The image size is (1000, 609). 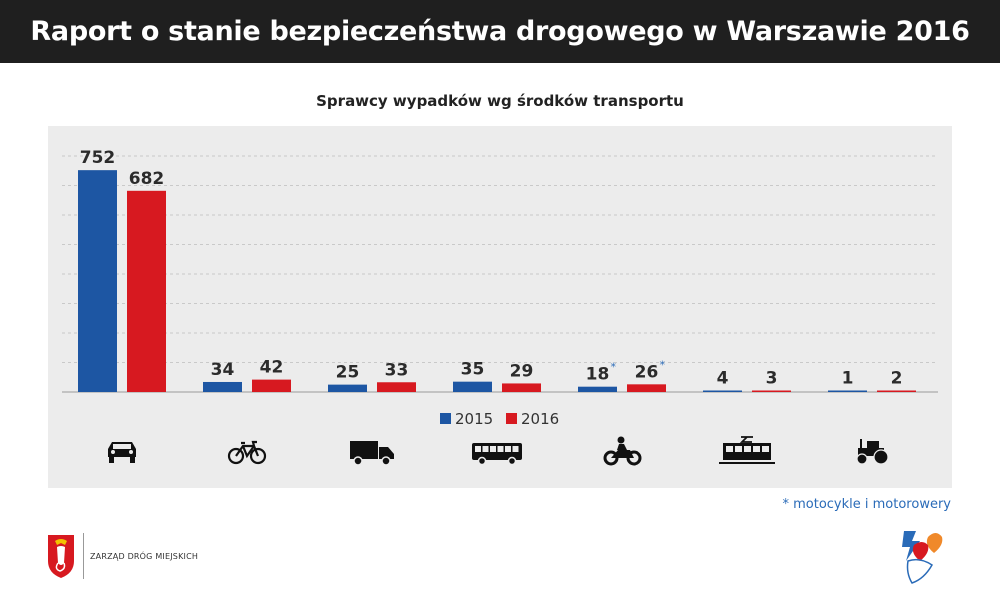 I want to click on data-label-tram-2016: 3, so click(x=772, y=379).